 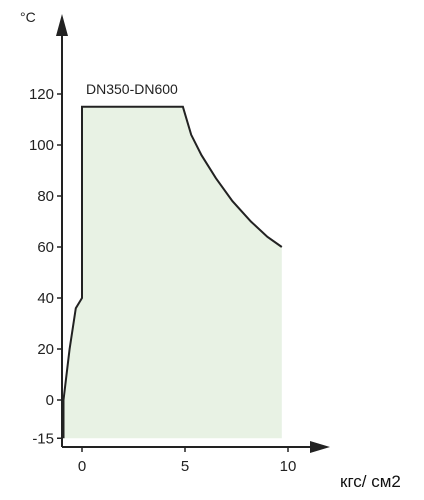 What do you see at coordinates (132, 89) in the screenshot?
I see `series-label: DN350-DN600` at bounding box center [132, 89].